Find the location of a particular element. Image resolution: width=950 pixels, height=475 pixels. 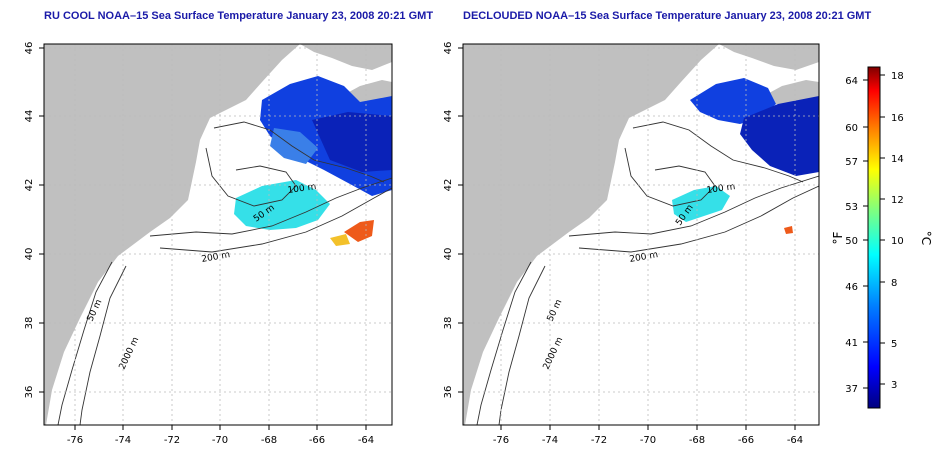

colorbar-celsius-labels: 18 16 14 12 10 8 5 3 is located at coordinates (897, 231).